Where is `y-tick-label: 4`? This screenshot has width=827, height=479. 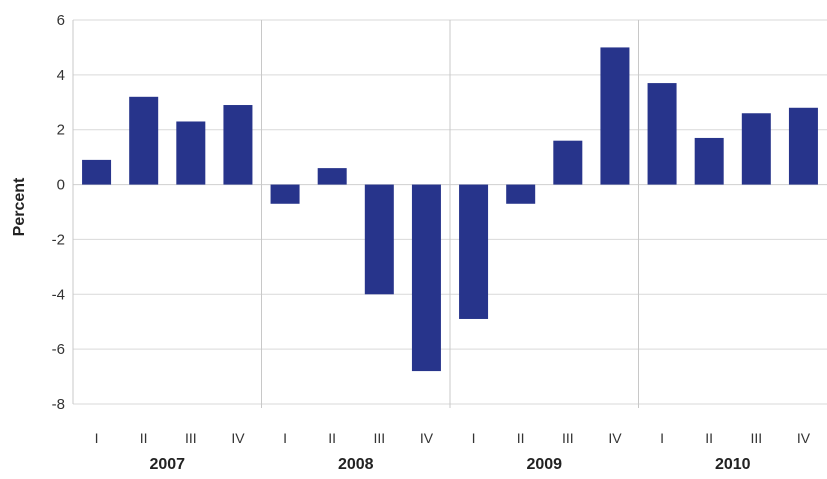
y-tick-label: 4 is located at coordinates (61, 75).